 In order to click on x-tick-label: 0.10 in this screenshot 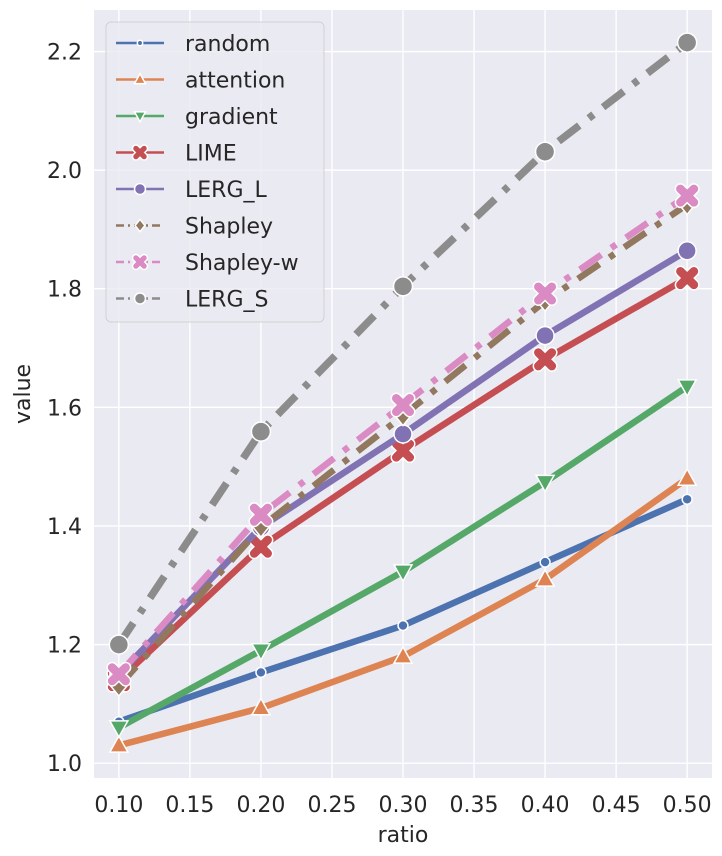, I will do `click(118, 805)`.